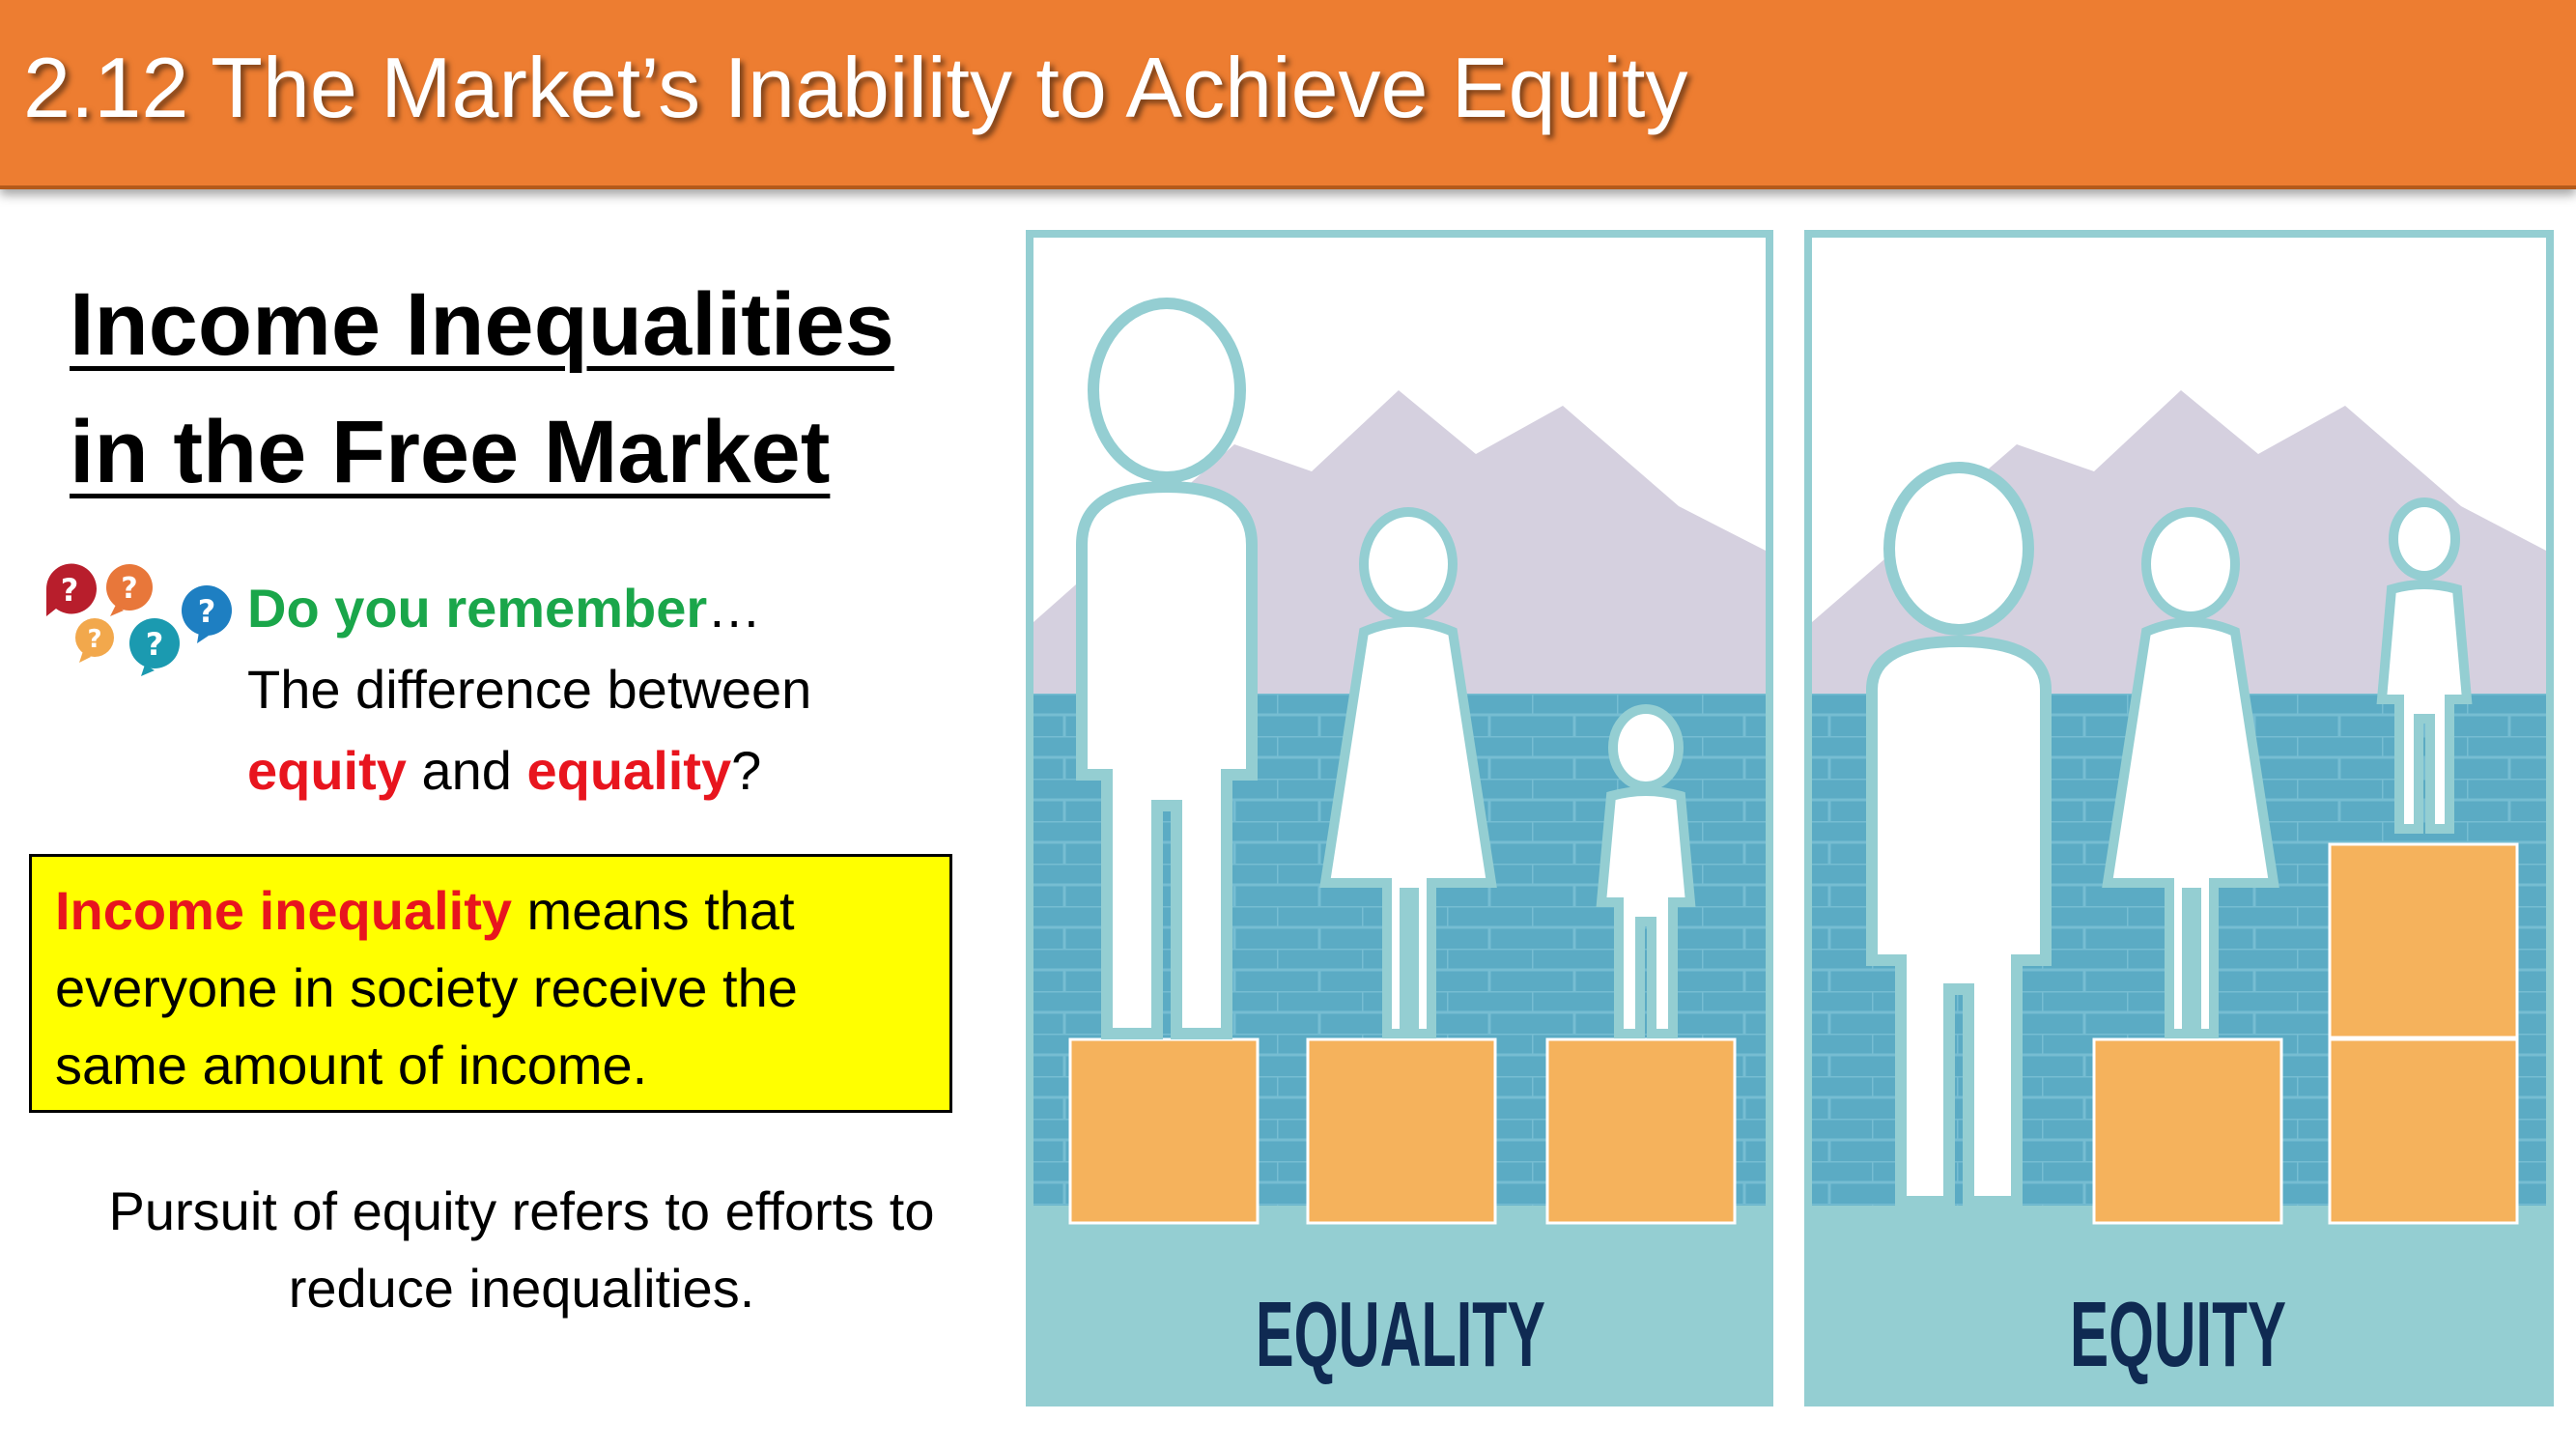 The height and width of the screenshot is (1449, 2576). I want to click on heading-line-1: Income Inequalities, so click(482, 324).